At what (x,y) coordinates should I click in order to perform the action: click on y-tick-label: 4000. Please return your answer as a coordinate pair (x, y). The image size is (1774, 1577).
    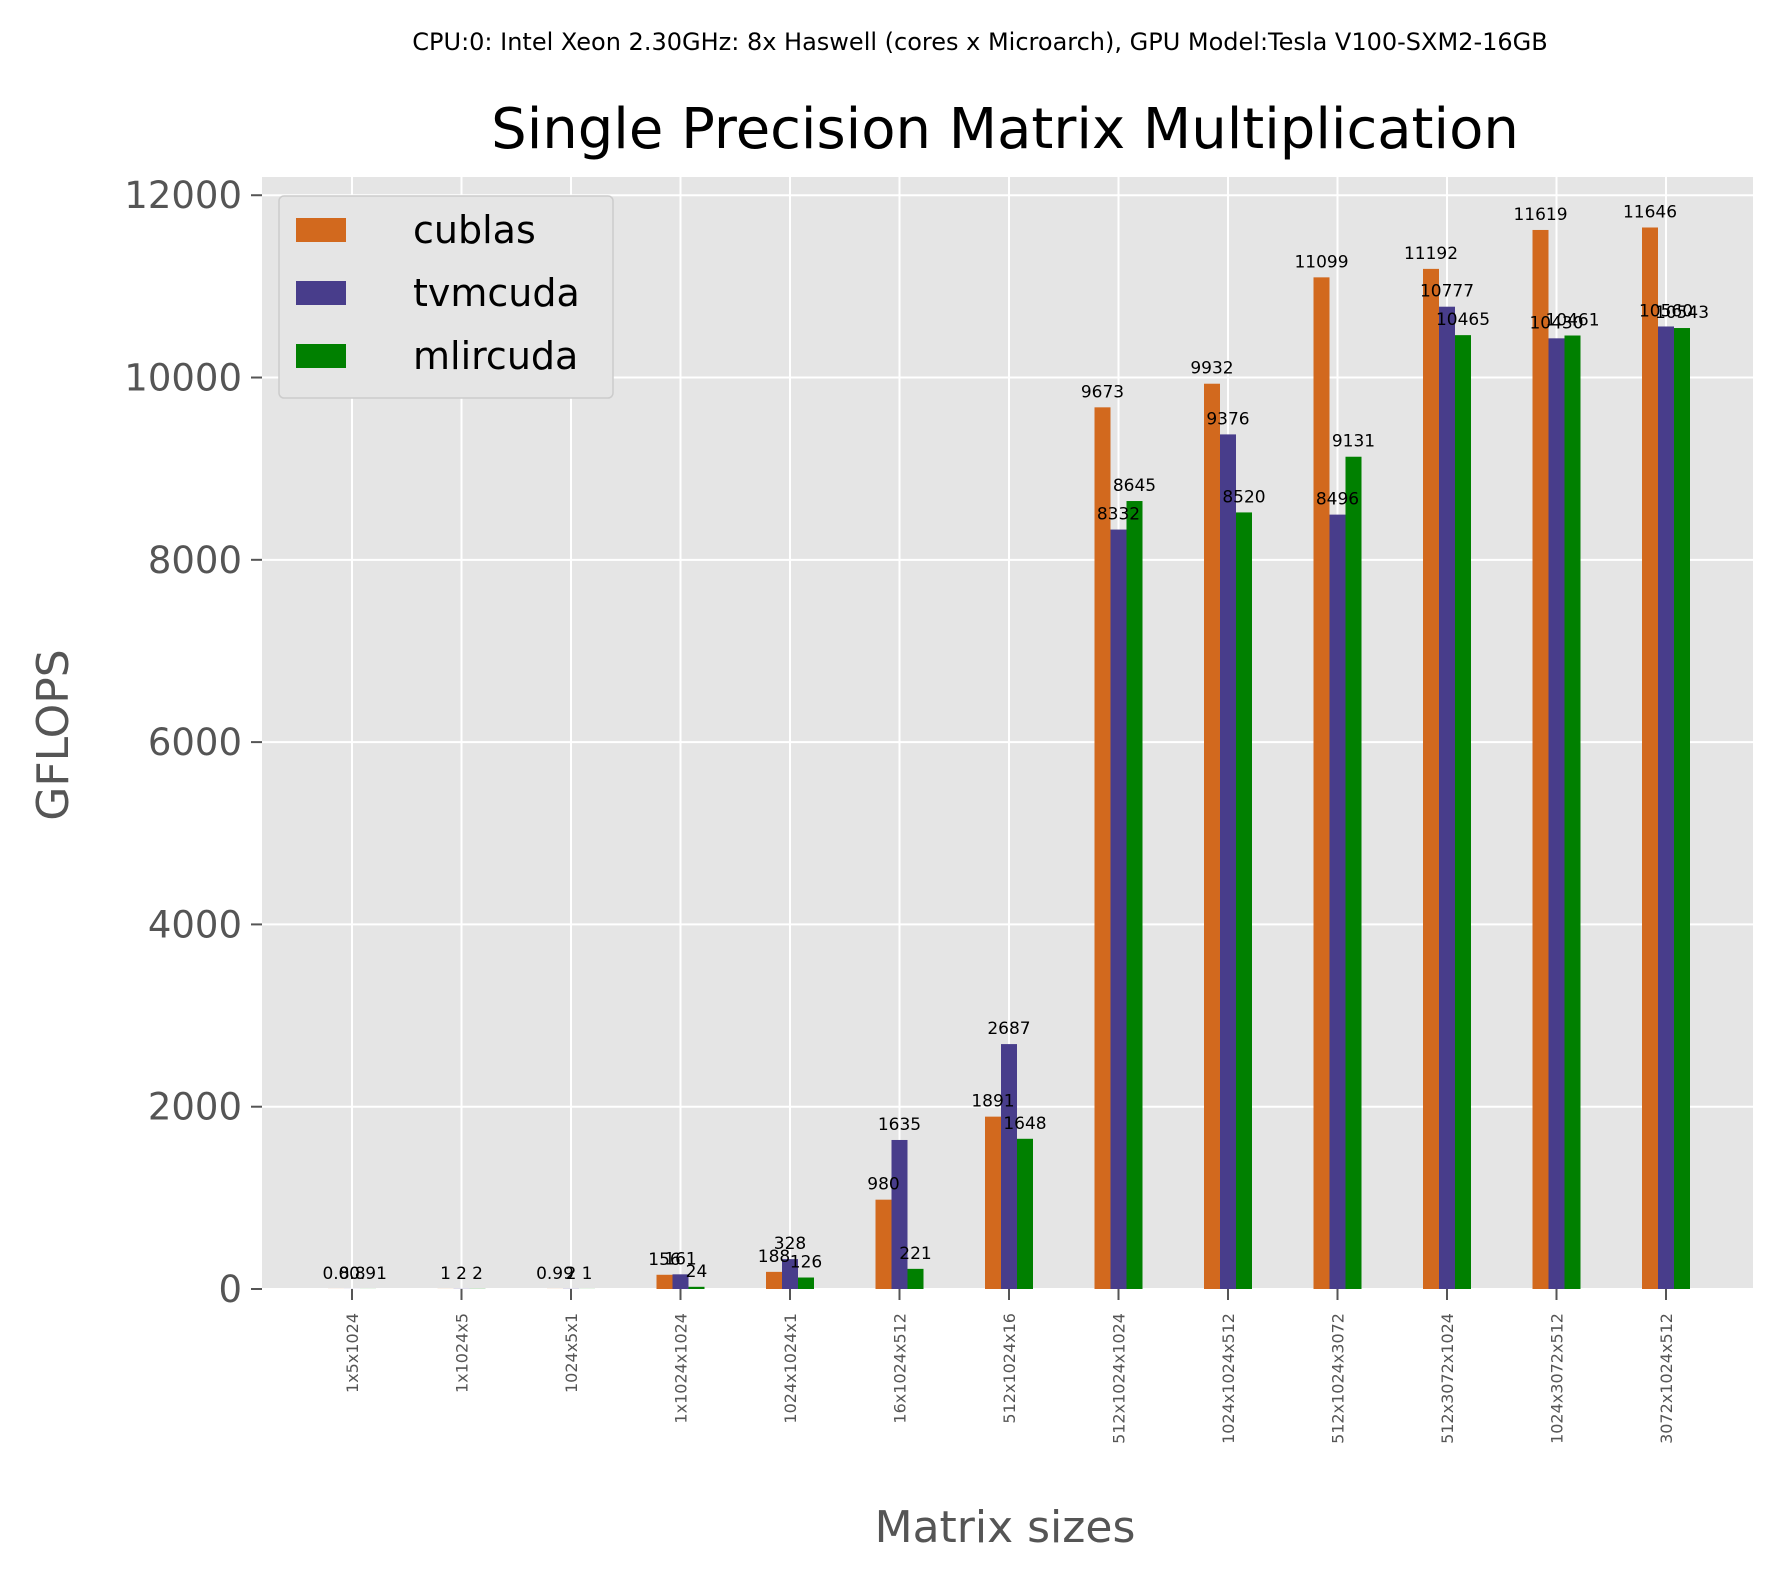
    Looking at the image, I should click on (195, 924).